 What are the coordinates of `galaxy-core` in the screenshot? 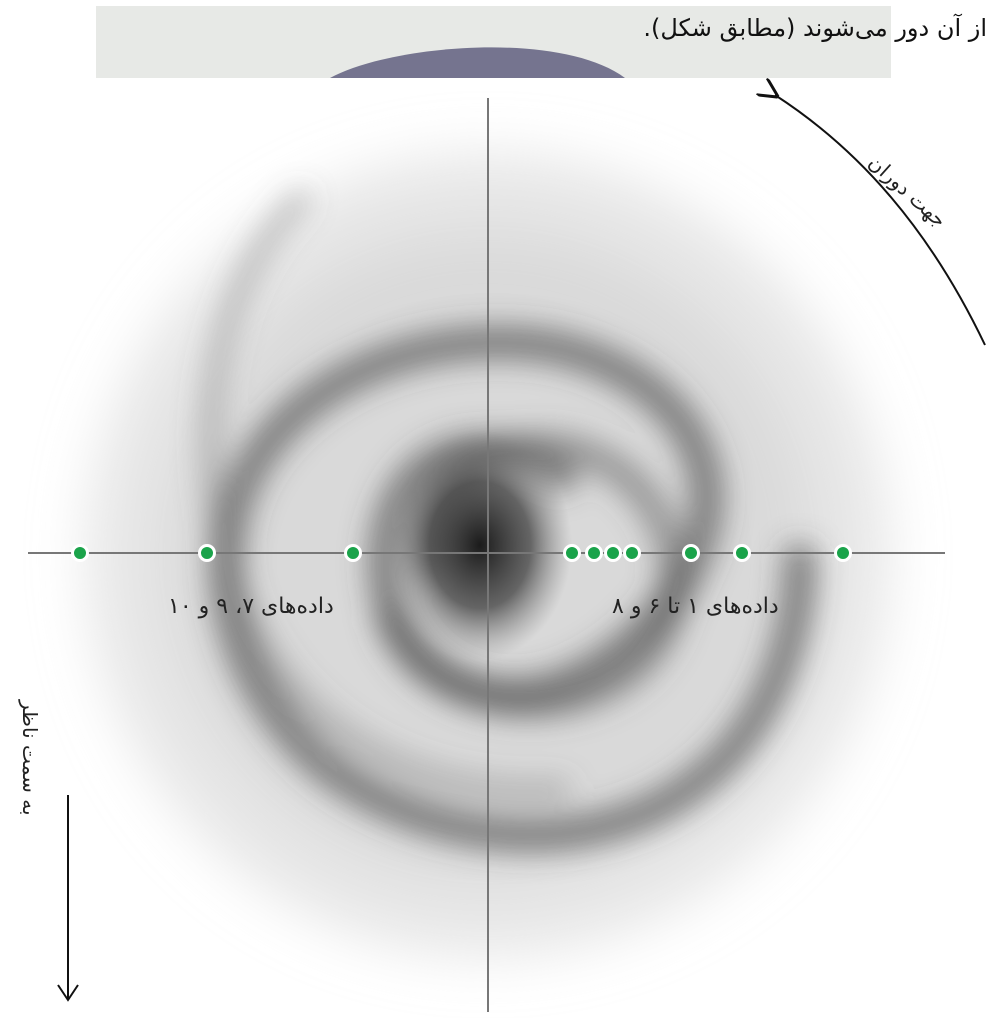 It's located at (480, 545).